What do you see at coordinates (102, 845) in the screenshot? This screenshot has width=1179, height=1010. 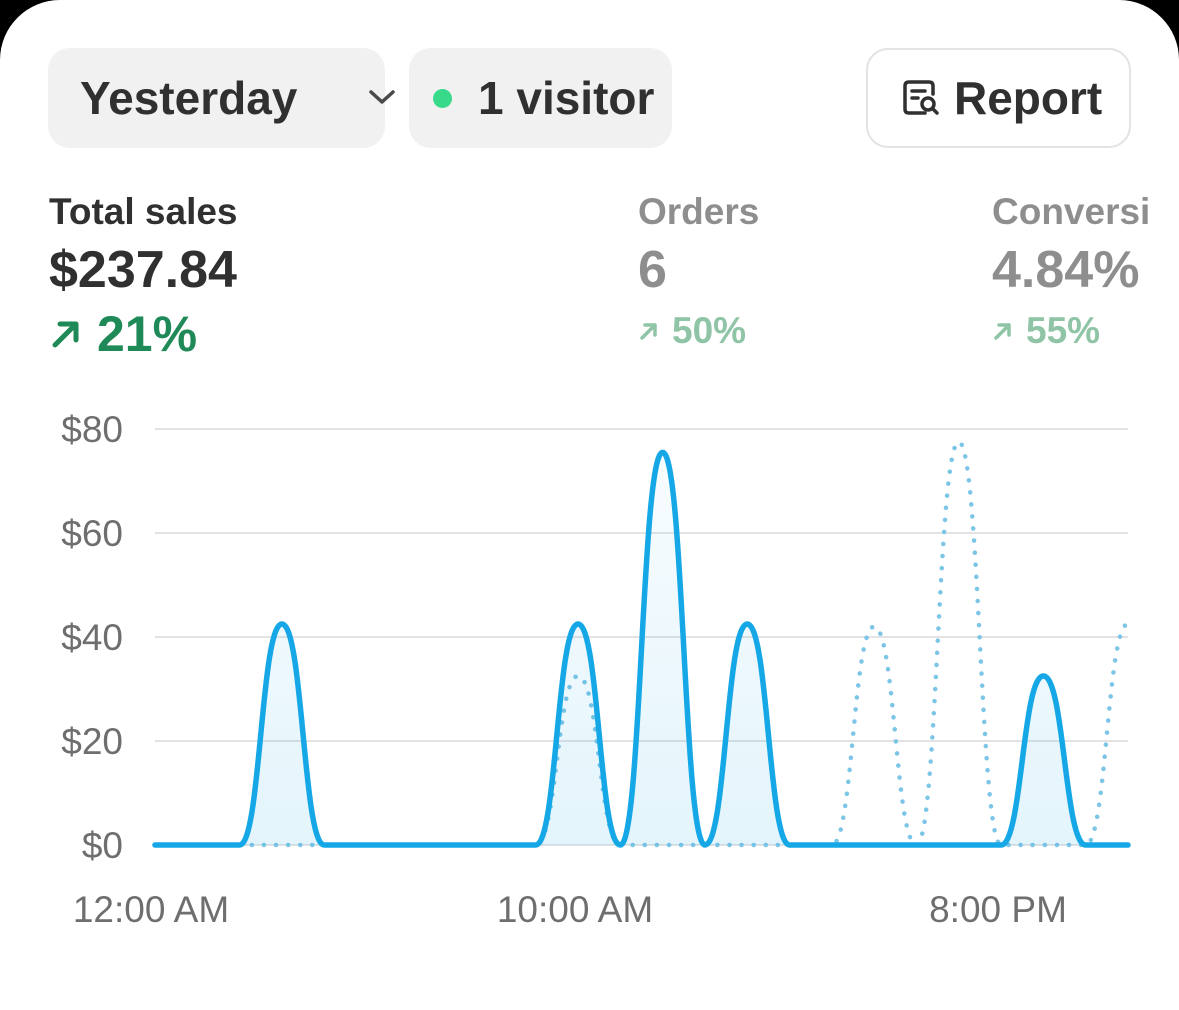 I see `y-tick-label: $0` at bounding box center [102, 845].